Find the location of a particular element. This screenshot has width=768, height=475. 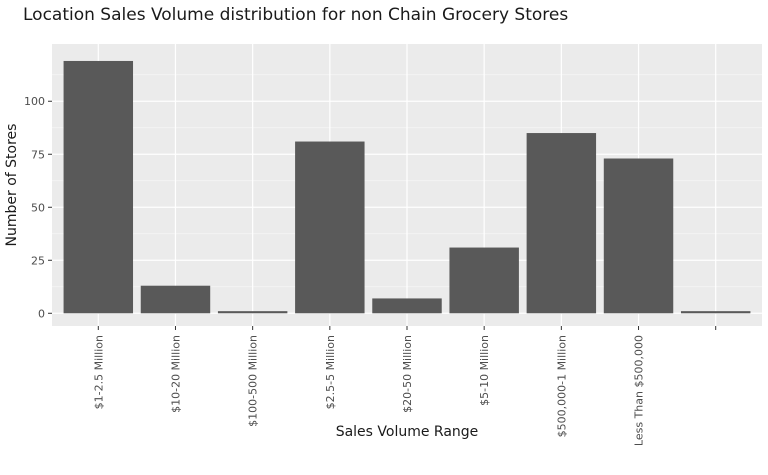

y-tick-label: 50 is located at coordinates (38, 207).